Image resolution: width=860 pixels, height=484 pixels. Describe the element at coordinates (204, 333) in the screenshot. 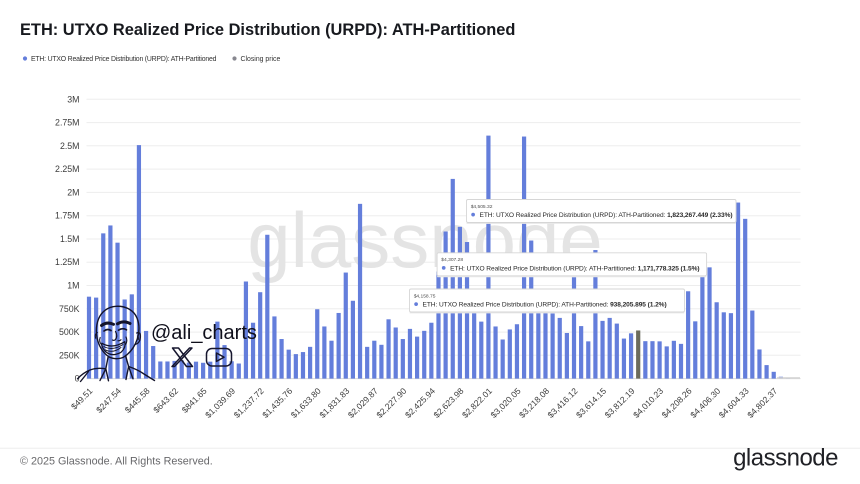

I see `svg-text: @ali_charts` at that location.